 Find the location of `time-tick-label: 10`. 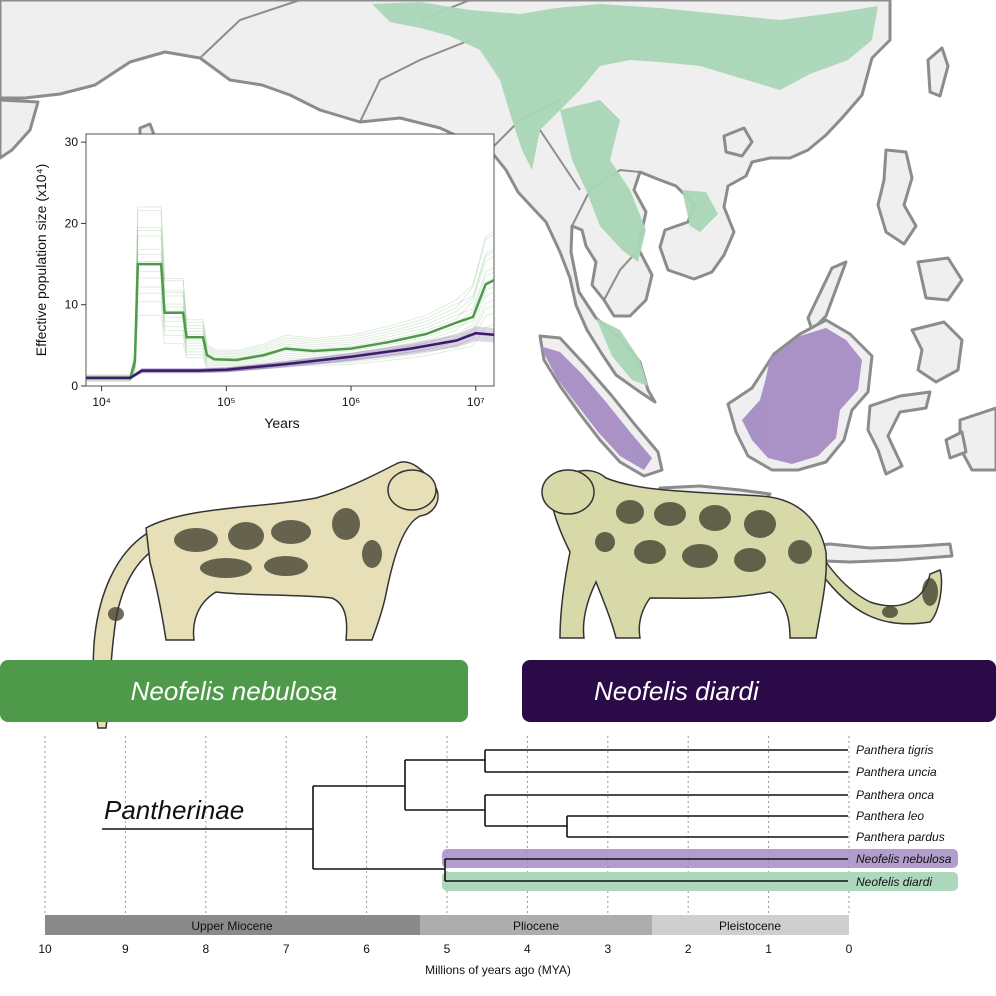

time-tick-label: 10 is located at coordinates (45, 949).